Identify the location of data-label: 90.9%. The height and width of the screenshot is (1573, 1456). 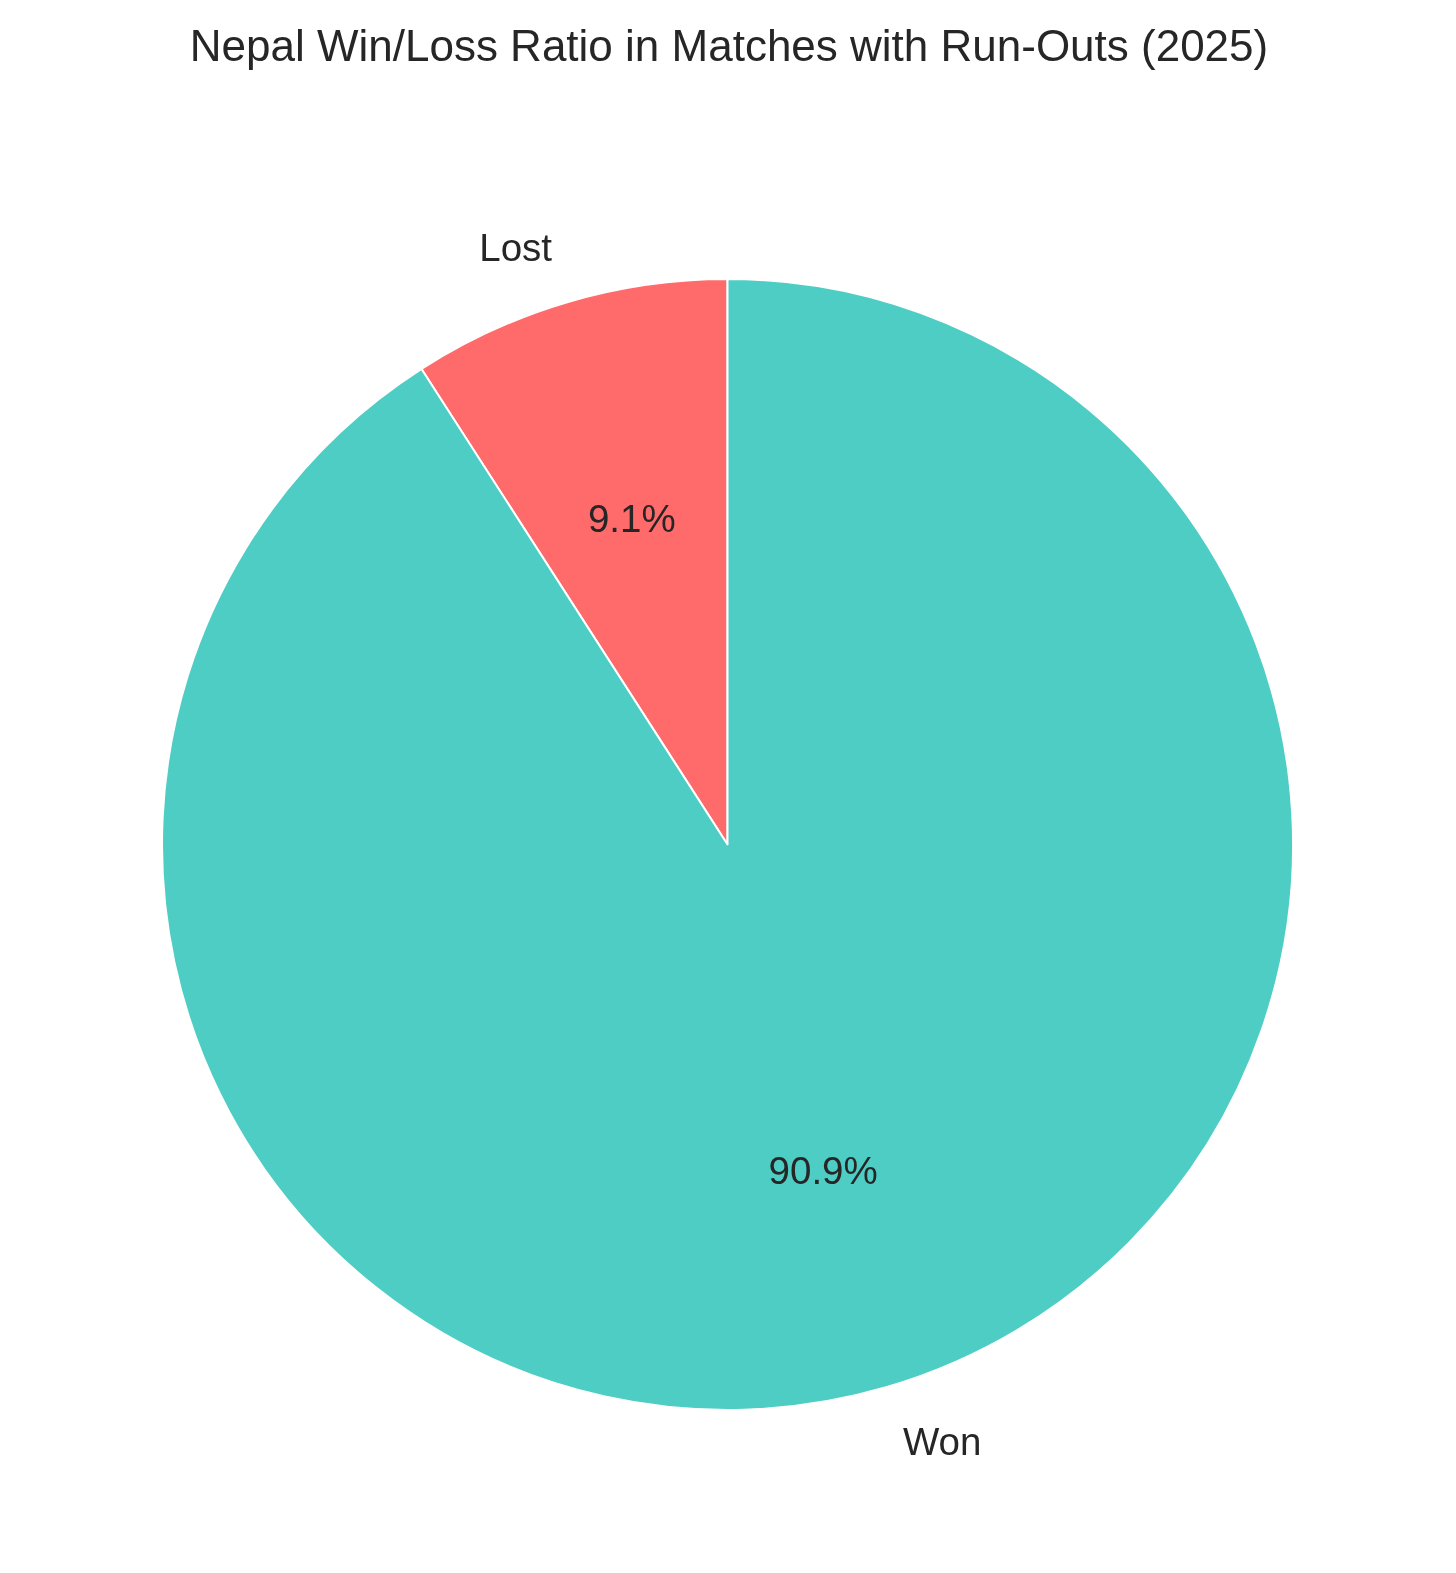
(823, 1170).